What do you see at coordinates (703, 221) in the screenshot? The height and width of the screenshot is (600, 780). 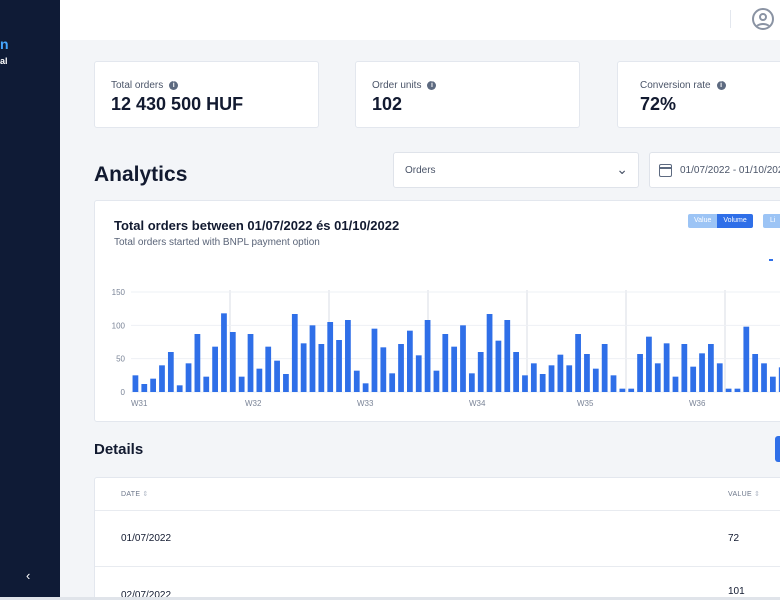 I see `toggle-value: Value` at bounding box center [703, 221].